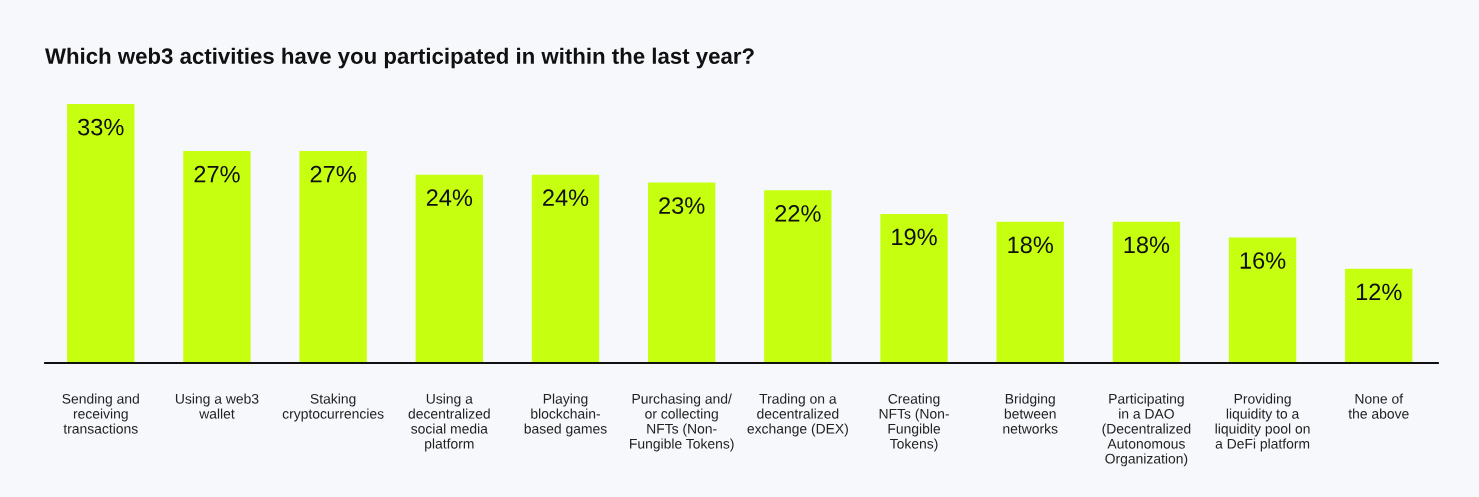 The width and height of the screenshot is (1479, 497). I want to click on x-tick-label: Participating in a DAO (Decentralized Autonomous Organization), so click(1146, 430).